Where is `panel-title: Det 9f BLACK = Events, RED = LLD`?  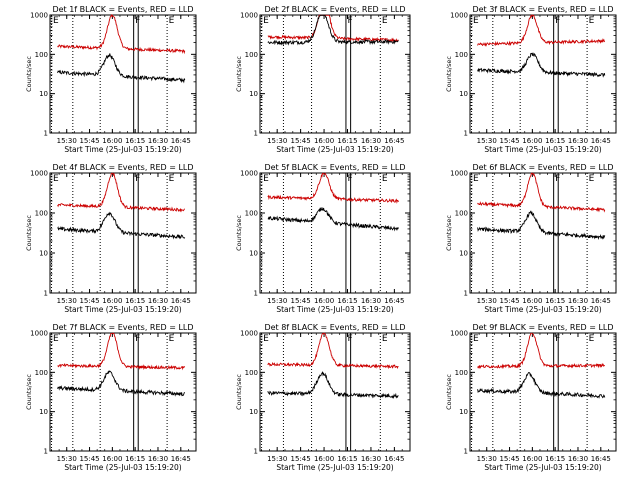
panel-title: Det 9f BLACK = Events, RED = LLD is located at coordinates (542, 327).